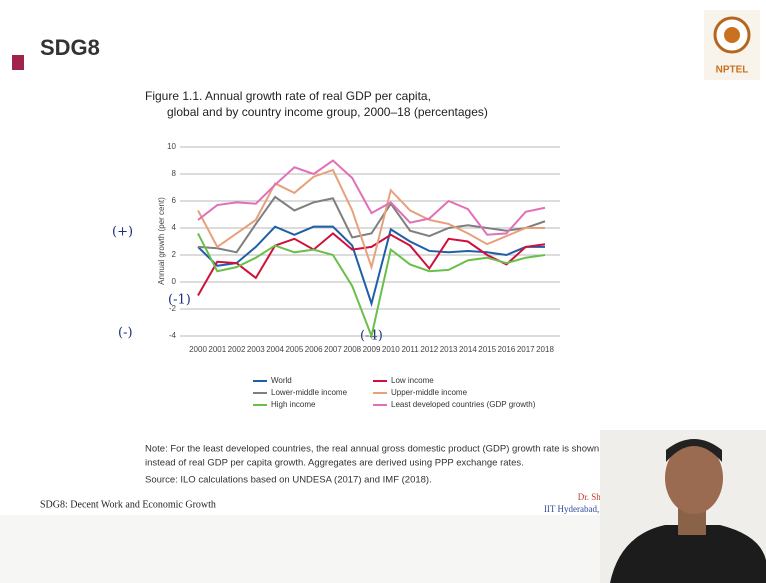  Describe the element at coordinates (463, 404) in the screenshot. I see `legend-label: Least developed countries (GDP growth)` at that location.